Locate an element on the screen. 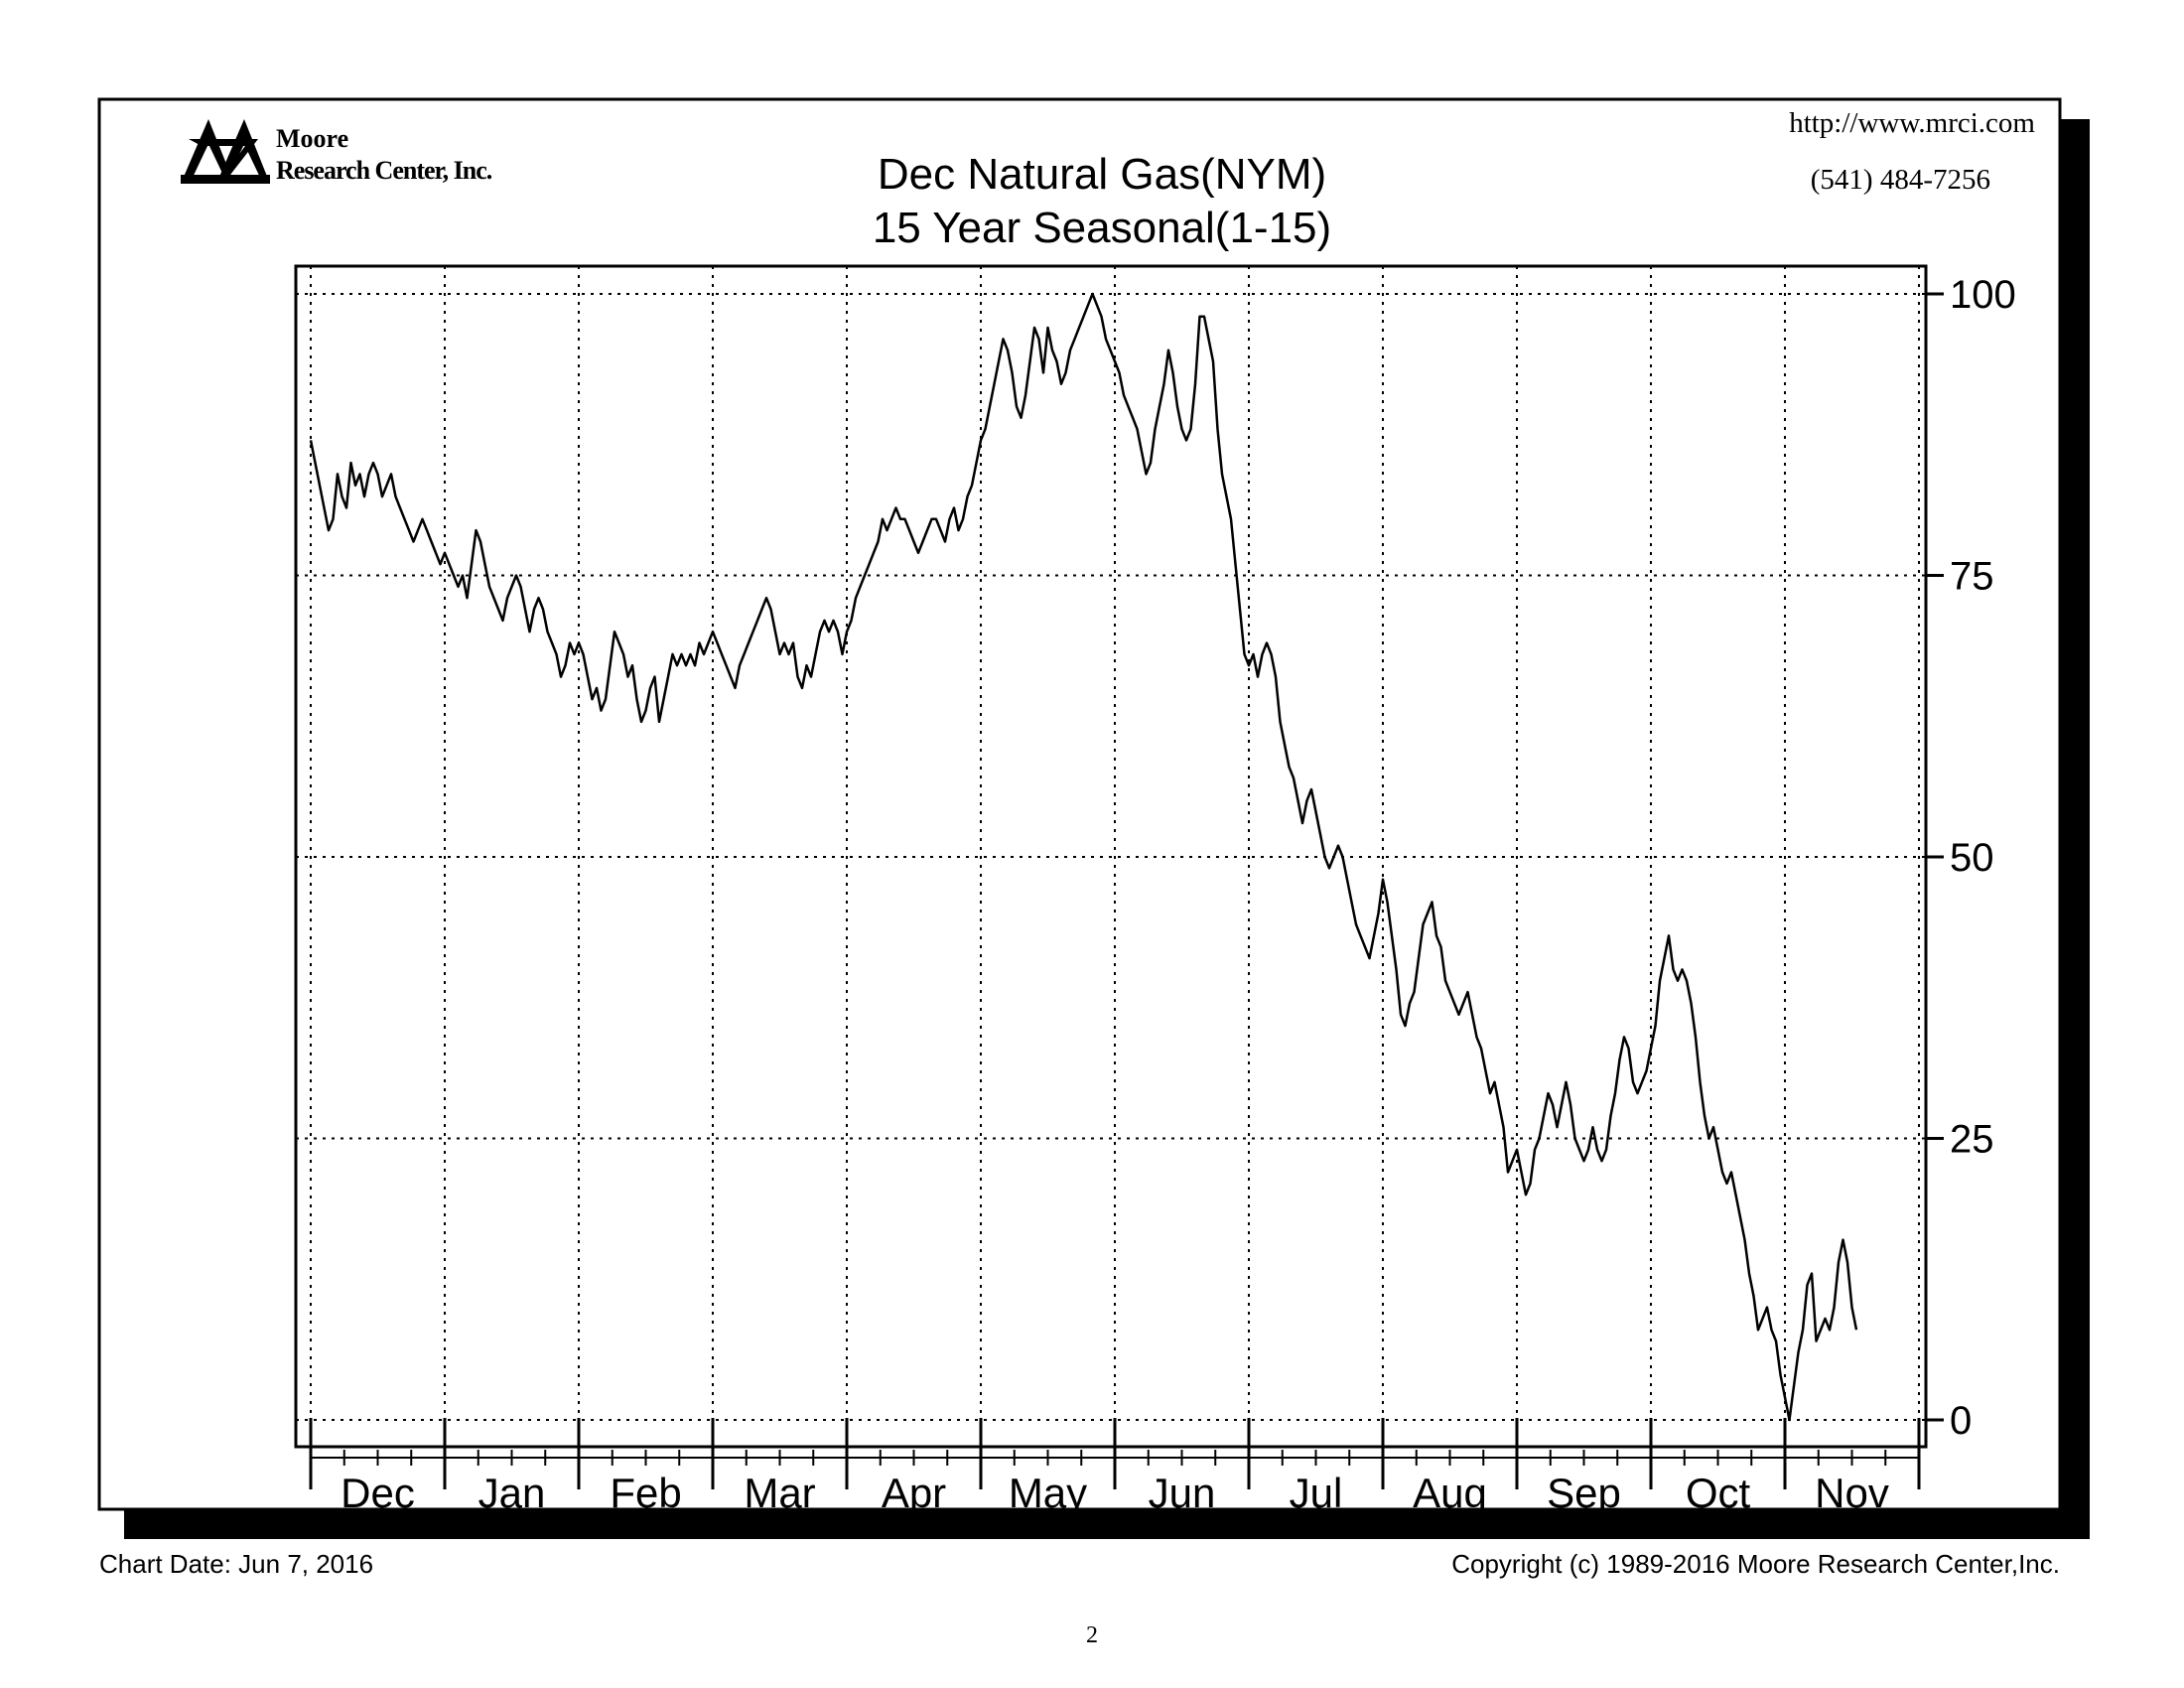 The width and height of the screenshot is (2184, 1688). x-tick-label: Mar is located at coordinates (779, 1493).